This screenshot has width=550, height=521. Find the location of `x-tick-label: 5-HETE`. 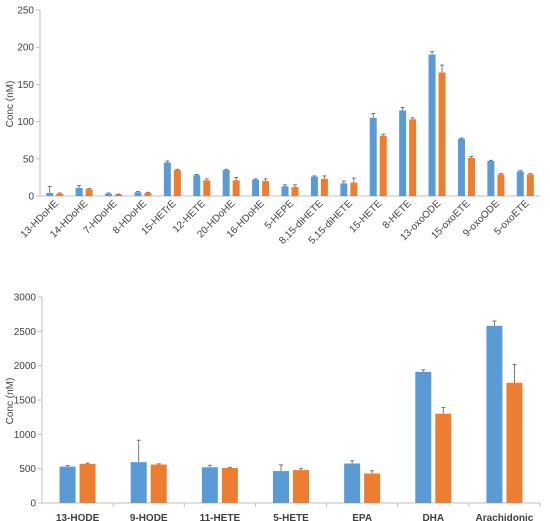

x-tick-label: 5-HETE is located at coordinates (291, 517).